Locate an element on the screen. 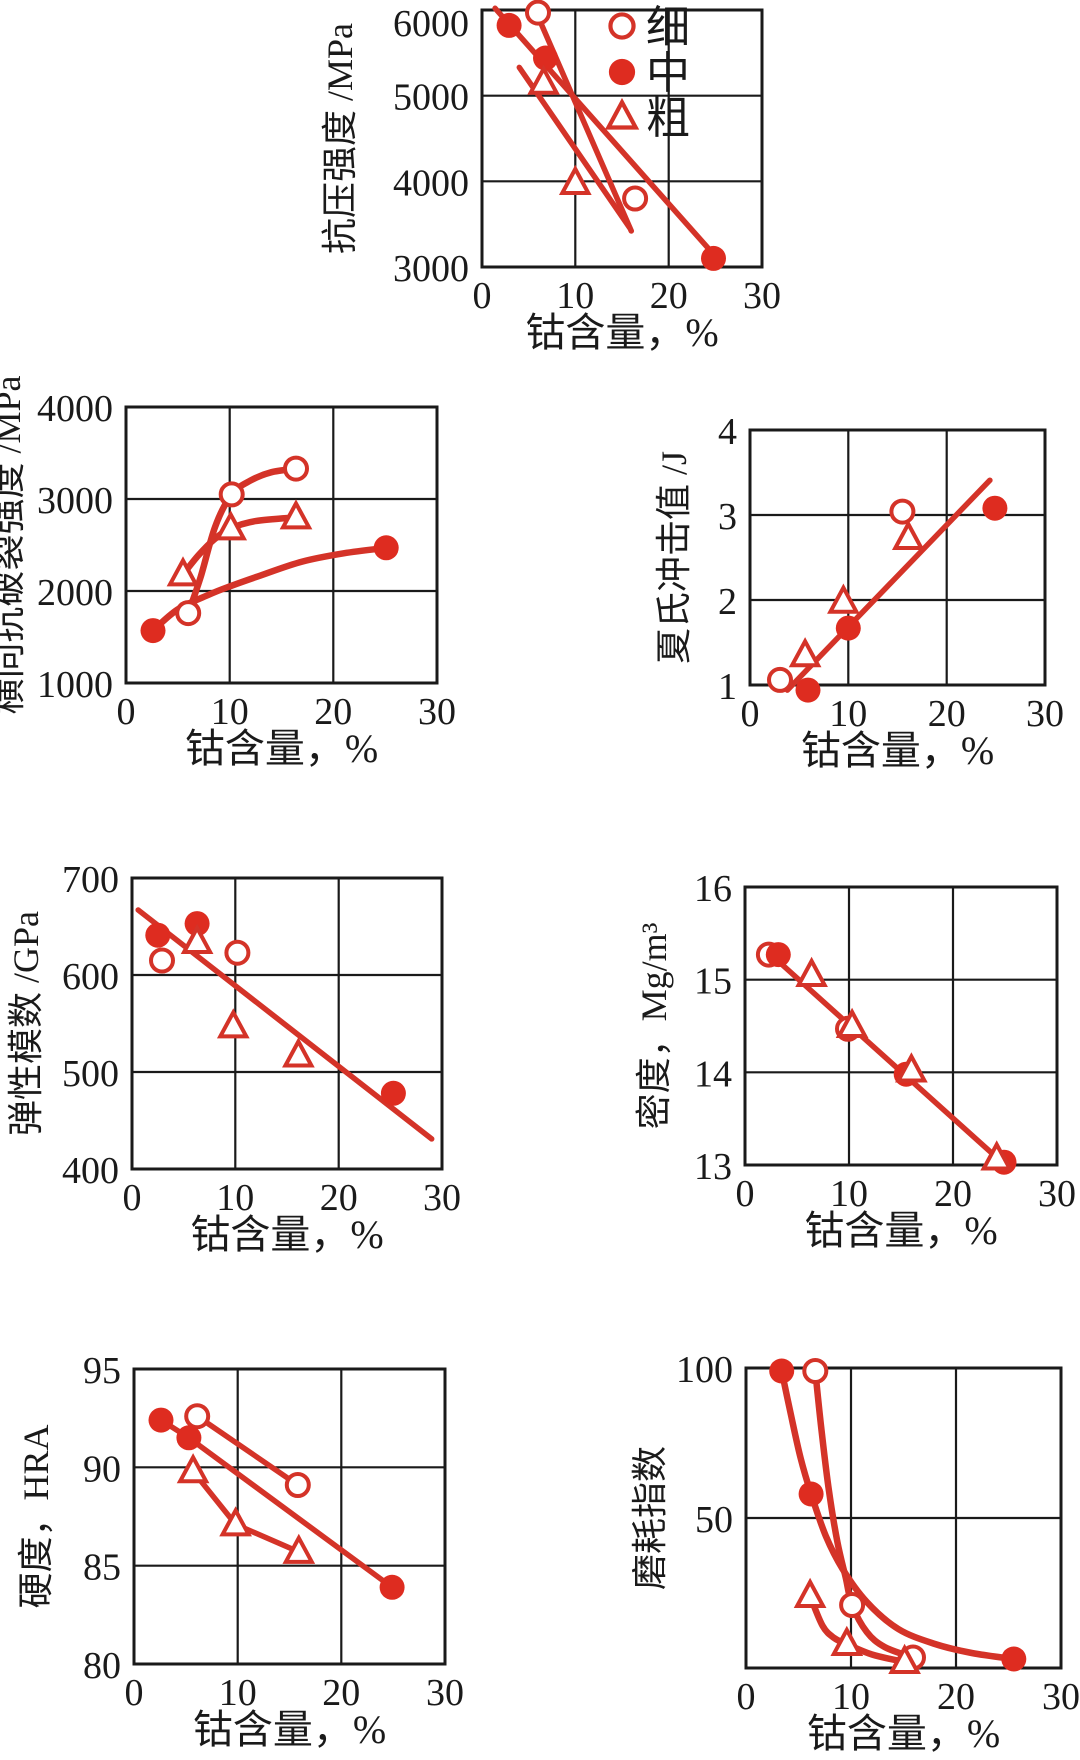 The width and height of the screenshot is (1080, 1760). y-tick-label: 16 is located at coordinates (713, 889).